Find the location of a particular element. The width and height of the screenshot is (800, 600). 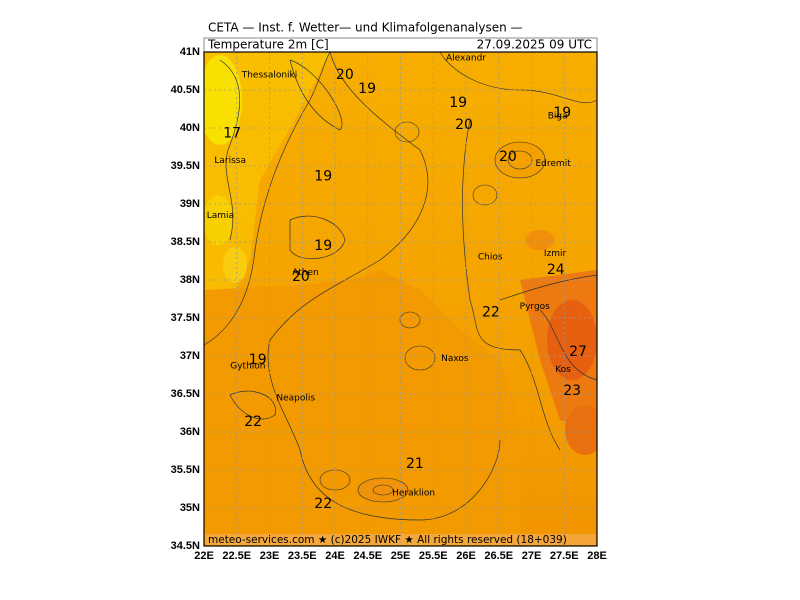

contour-label: 21 is located at coordinates (415, 464).